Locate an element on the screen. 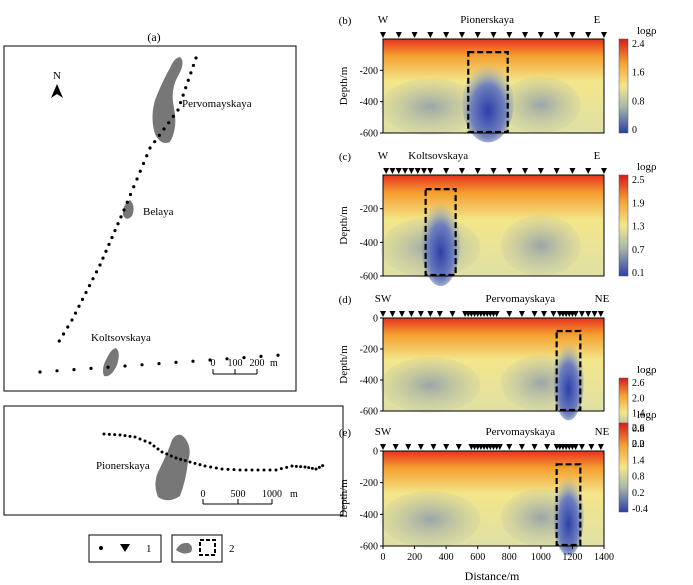  x-tick-label: 600 is located at coordinates (477, 557).